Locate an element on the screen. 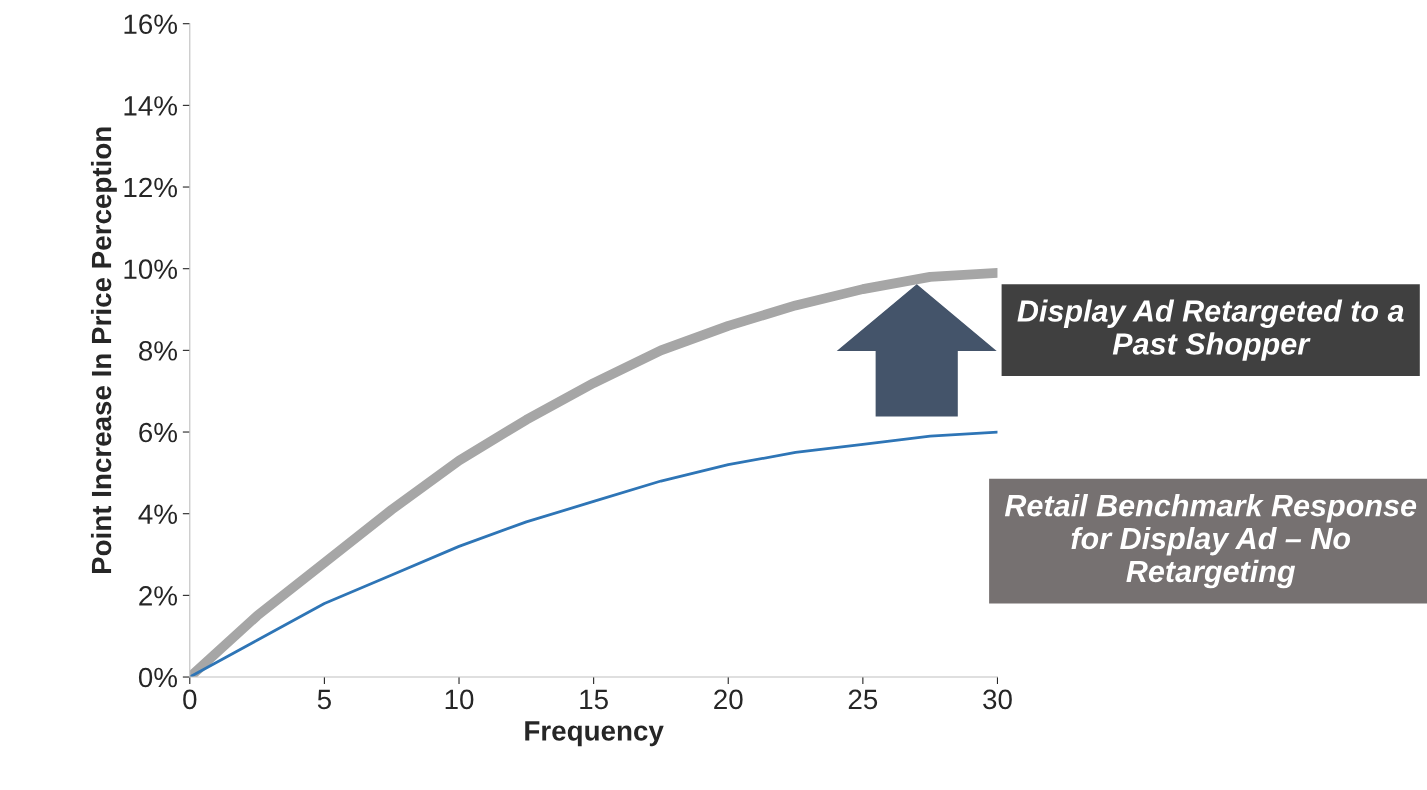 This screenshot has height=790, width=1427. x-tick-label: 15 is located at coordinates (594, 699).